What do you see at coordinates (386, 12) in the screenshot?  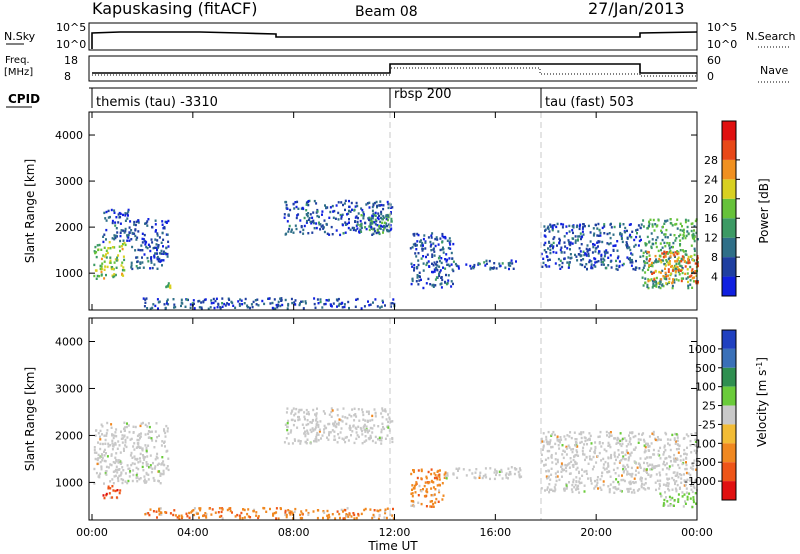 I see `beam-title: Beam 08` at bounding box center [386, 12].